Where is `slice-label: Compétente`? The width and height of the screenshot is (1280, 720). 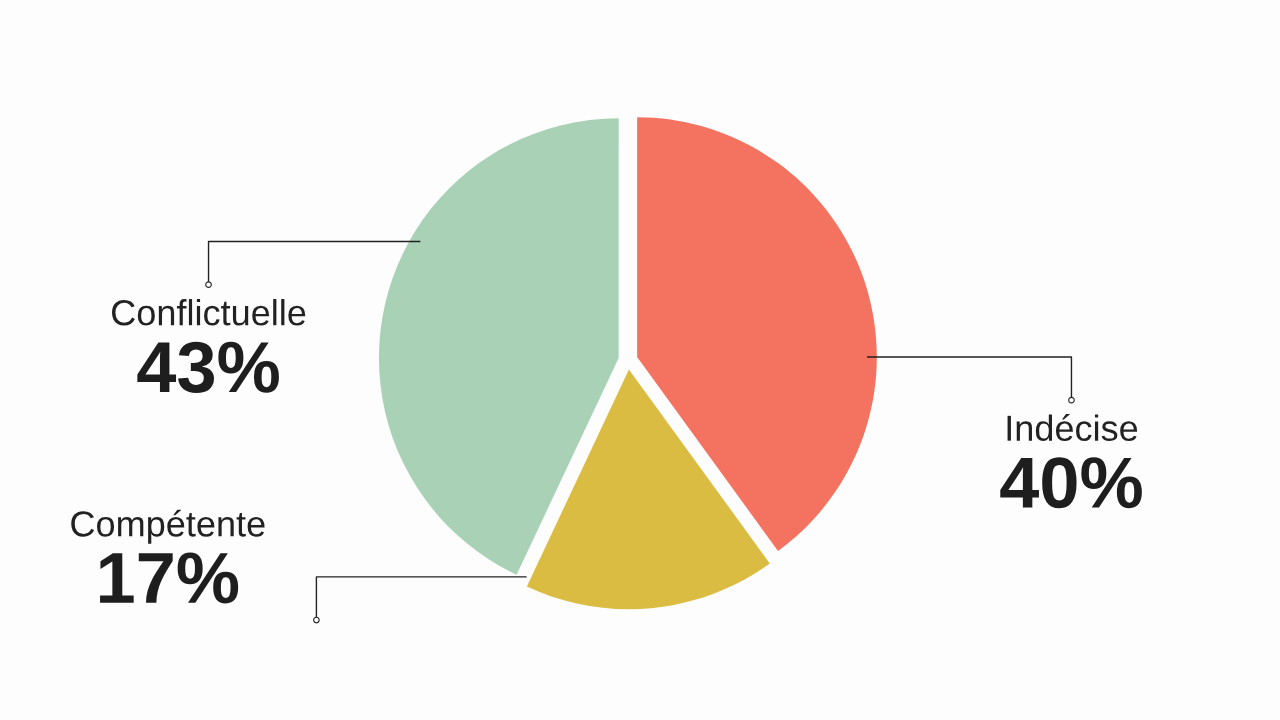 slice-label: Compétente is located at coordinates (168, 526).